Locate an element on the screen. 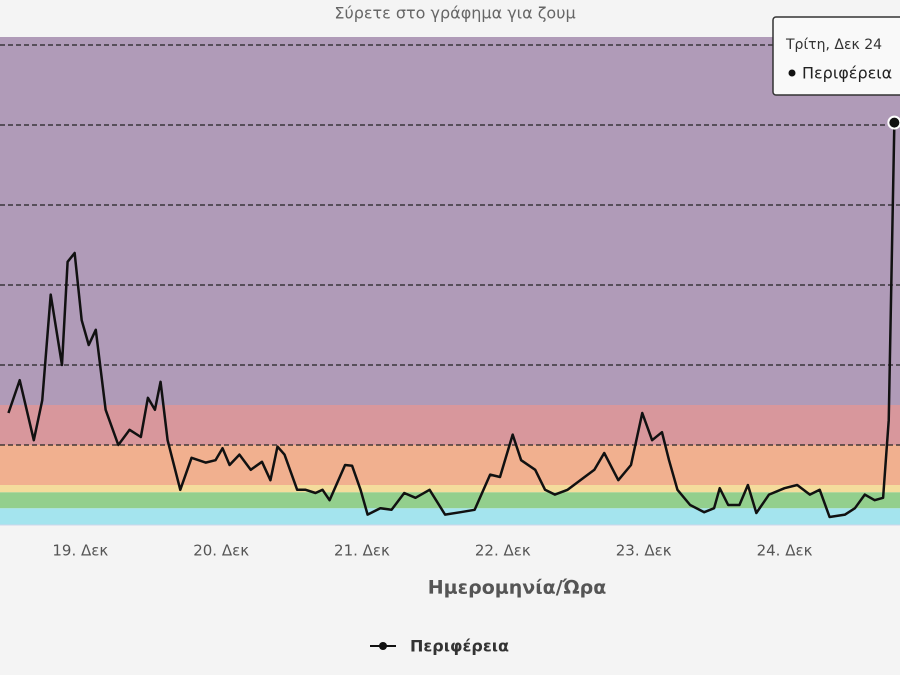 The width and height of the screenshot is (900, 675). hover-marker is located at coordinates (893, 122).